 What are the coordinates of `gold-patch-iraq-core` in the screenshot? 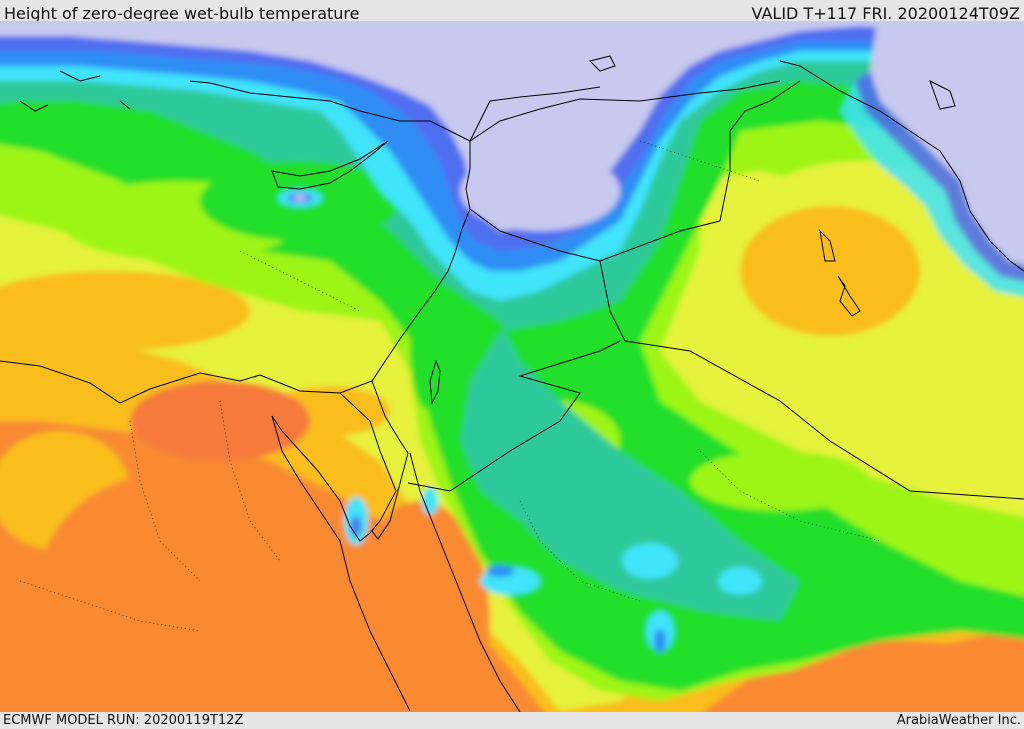 It's located at (830, 271).